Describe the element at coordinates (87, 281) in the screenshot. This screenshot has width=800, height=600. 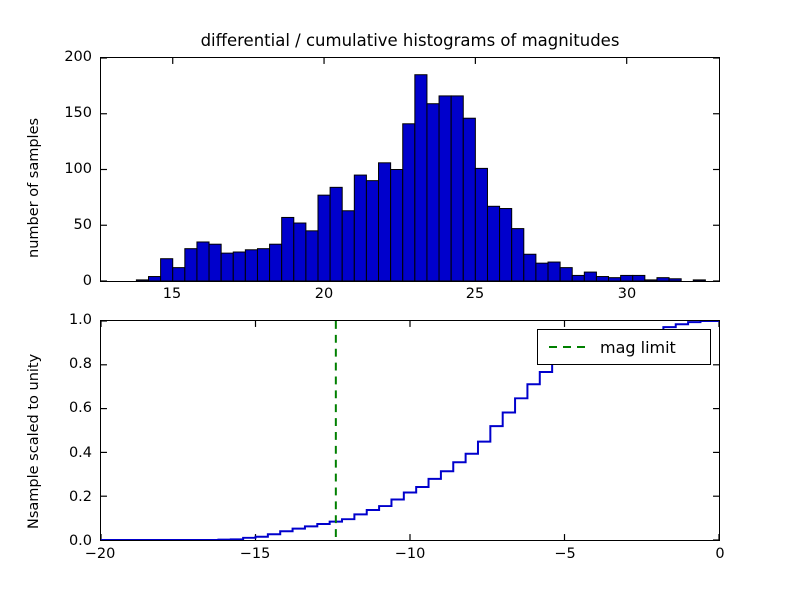
I see `top-ytick-0: 0` at that location.